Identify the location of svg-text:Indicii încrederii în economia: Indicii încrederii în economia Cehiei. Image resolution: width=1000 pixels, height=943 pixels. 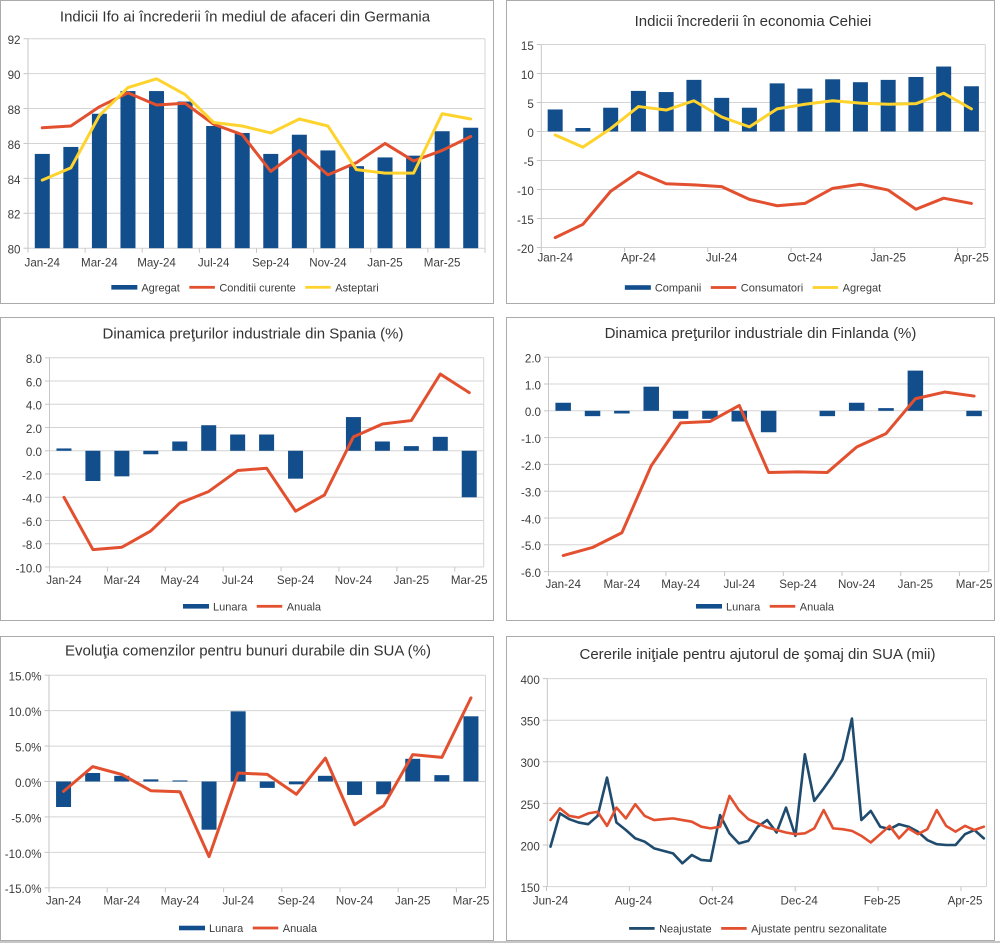
(753, 21).